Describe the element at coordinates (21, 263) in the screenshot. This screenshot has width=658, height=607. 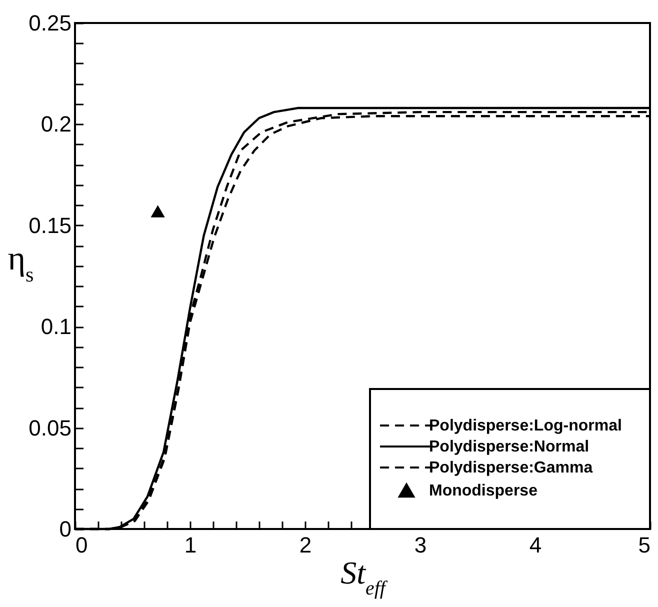
I see `y-axis-title: η$_{s}$` at that location.